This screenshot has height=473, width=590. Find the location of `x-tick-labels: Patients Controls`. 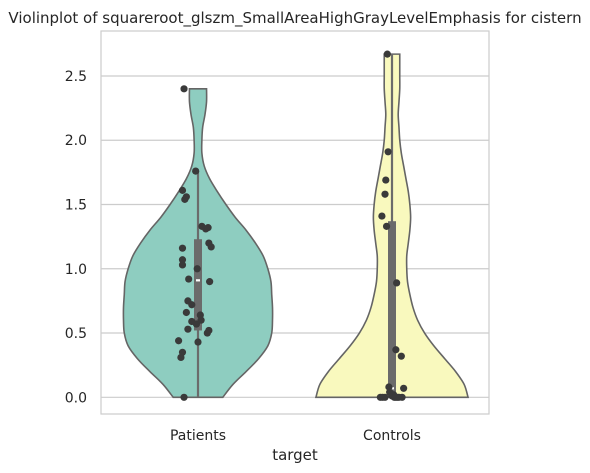

x-tick-labels: Patients Controls is located at coordinates (295, 436).